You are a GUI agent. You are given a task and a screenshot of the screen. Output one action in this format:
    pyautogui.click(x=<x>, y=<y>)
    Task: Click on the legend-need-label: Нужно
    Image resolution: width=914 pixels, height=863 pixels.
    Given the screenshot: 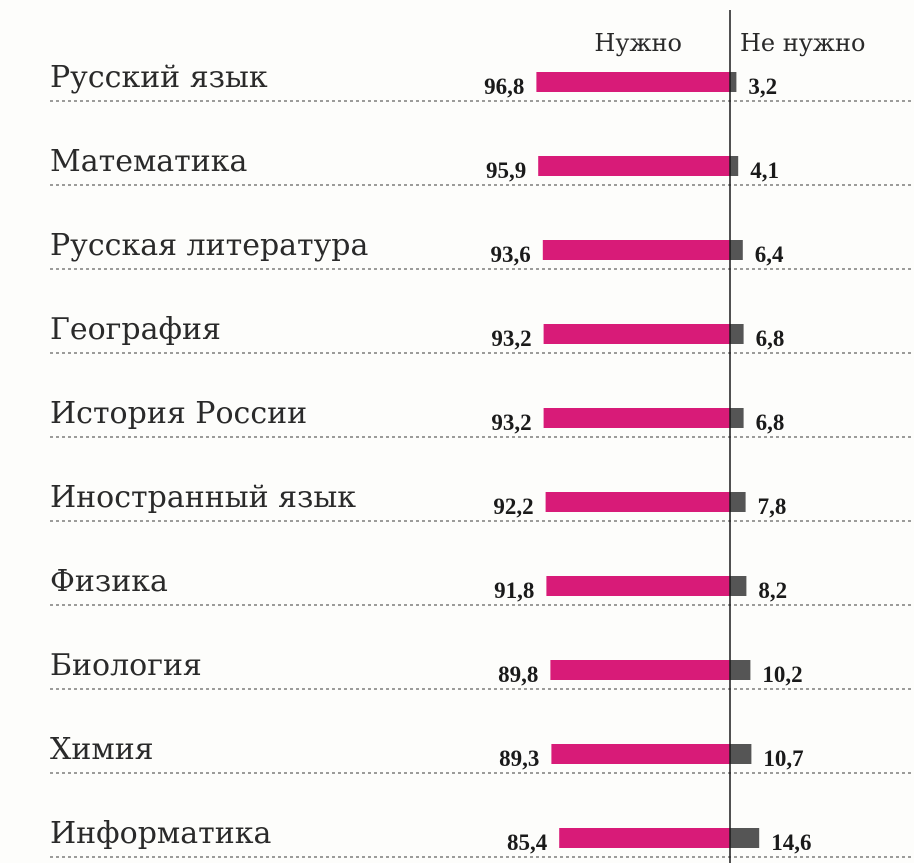 What is the action you would take?
    pyautogui.click(x=638, y=43)
    